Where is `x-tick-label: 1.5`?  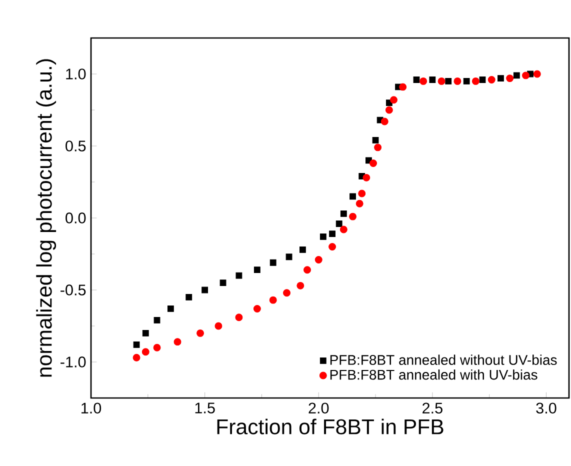
x-tick-label: 1.5 is located at coordinates (205, 408).